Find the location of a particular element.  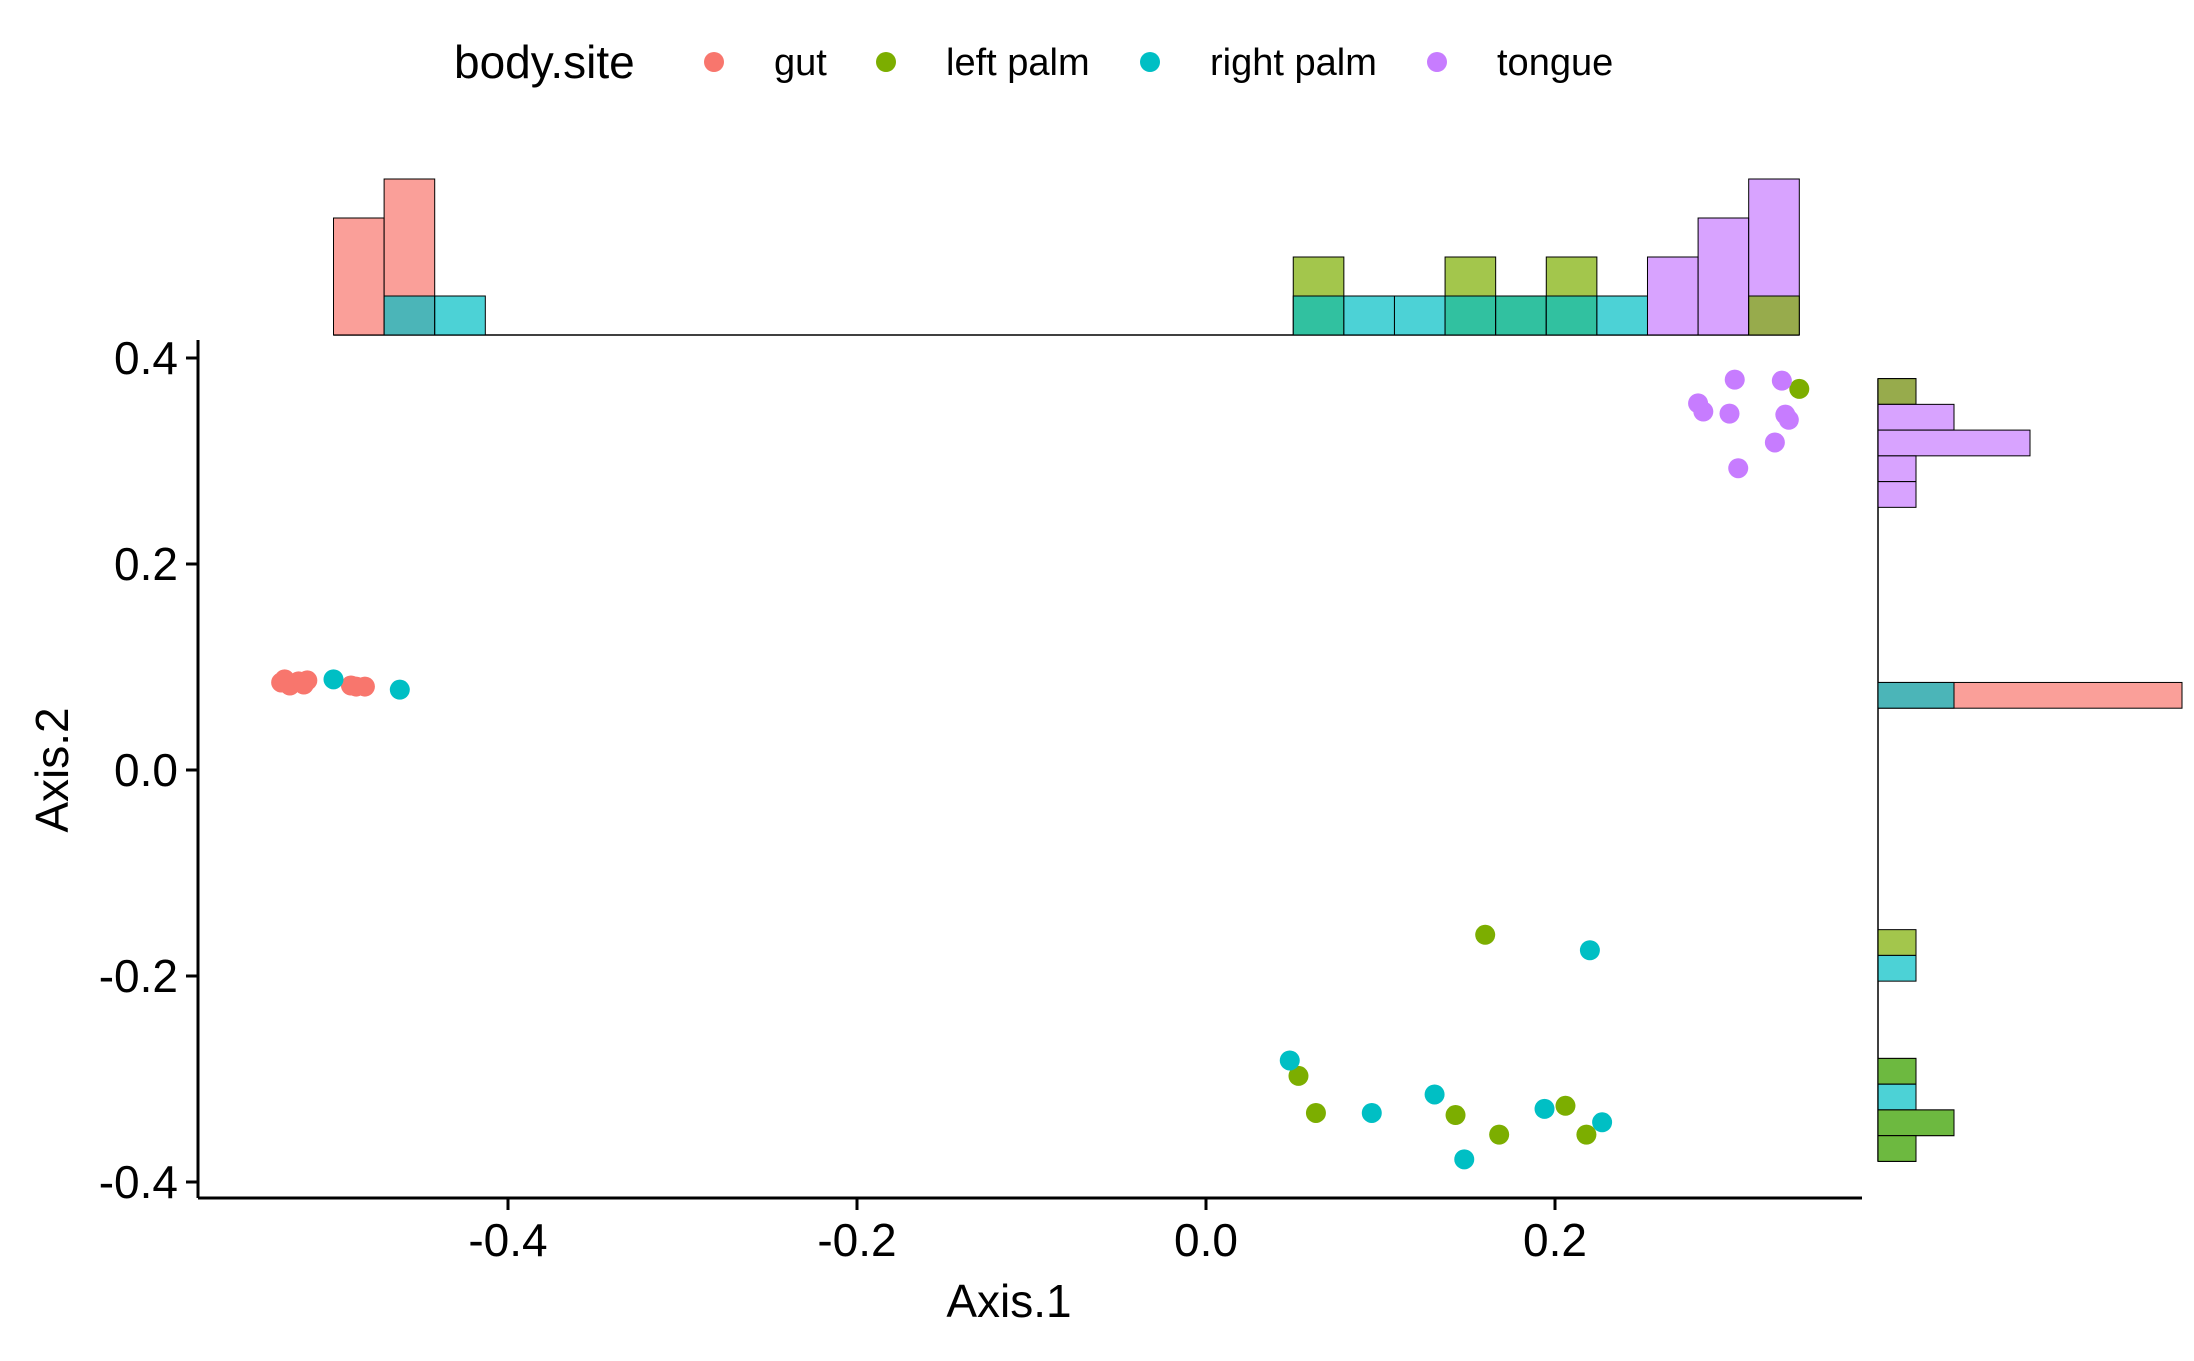

legend-label-left-palm: left palm is located at coordinates (1018, 63).